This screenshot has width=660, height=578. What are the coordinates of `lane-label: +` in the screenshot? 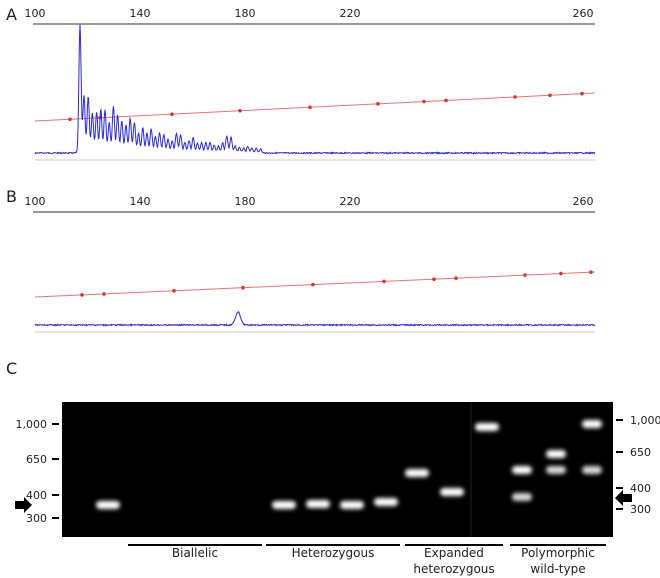 It's located at (84, 388).